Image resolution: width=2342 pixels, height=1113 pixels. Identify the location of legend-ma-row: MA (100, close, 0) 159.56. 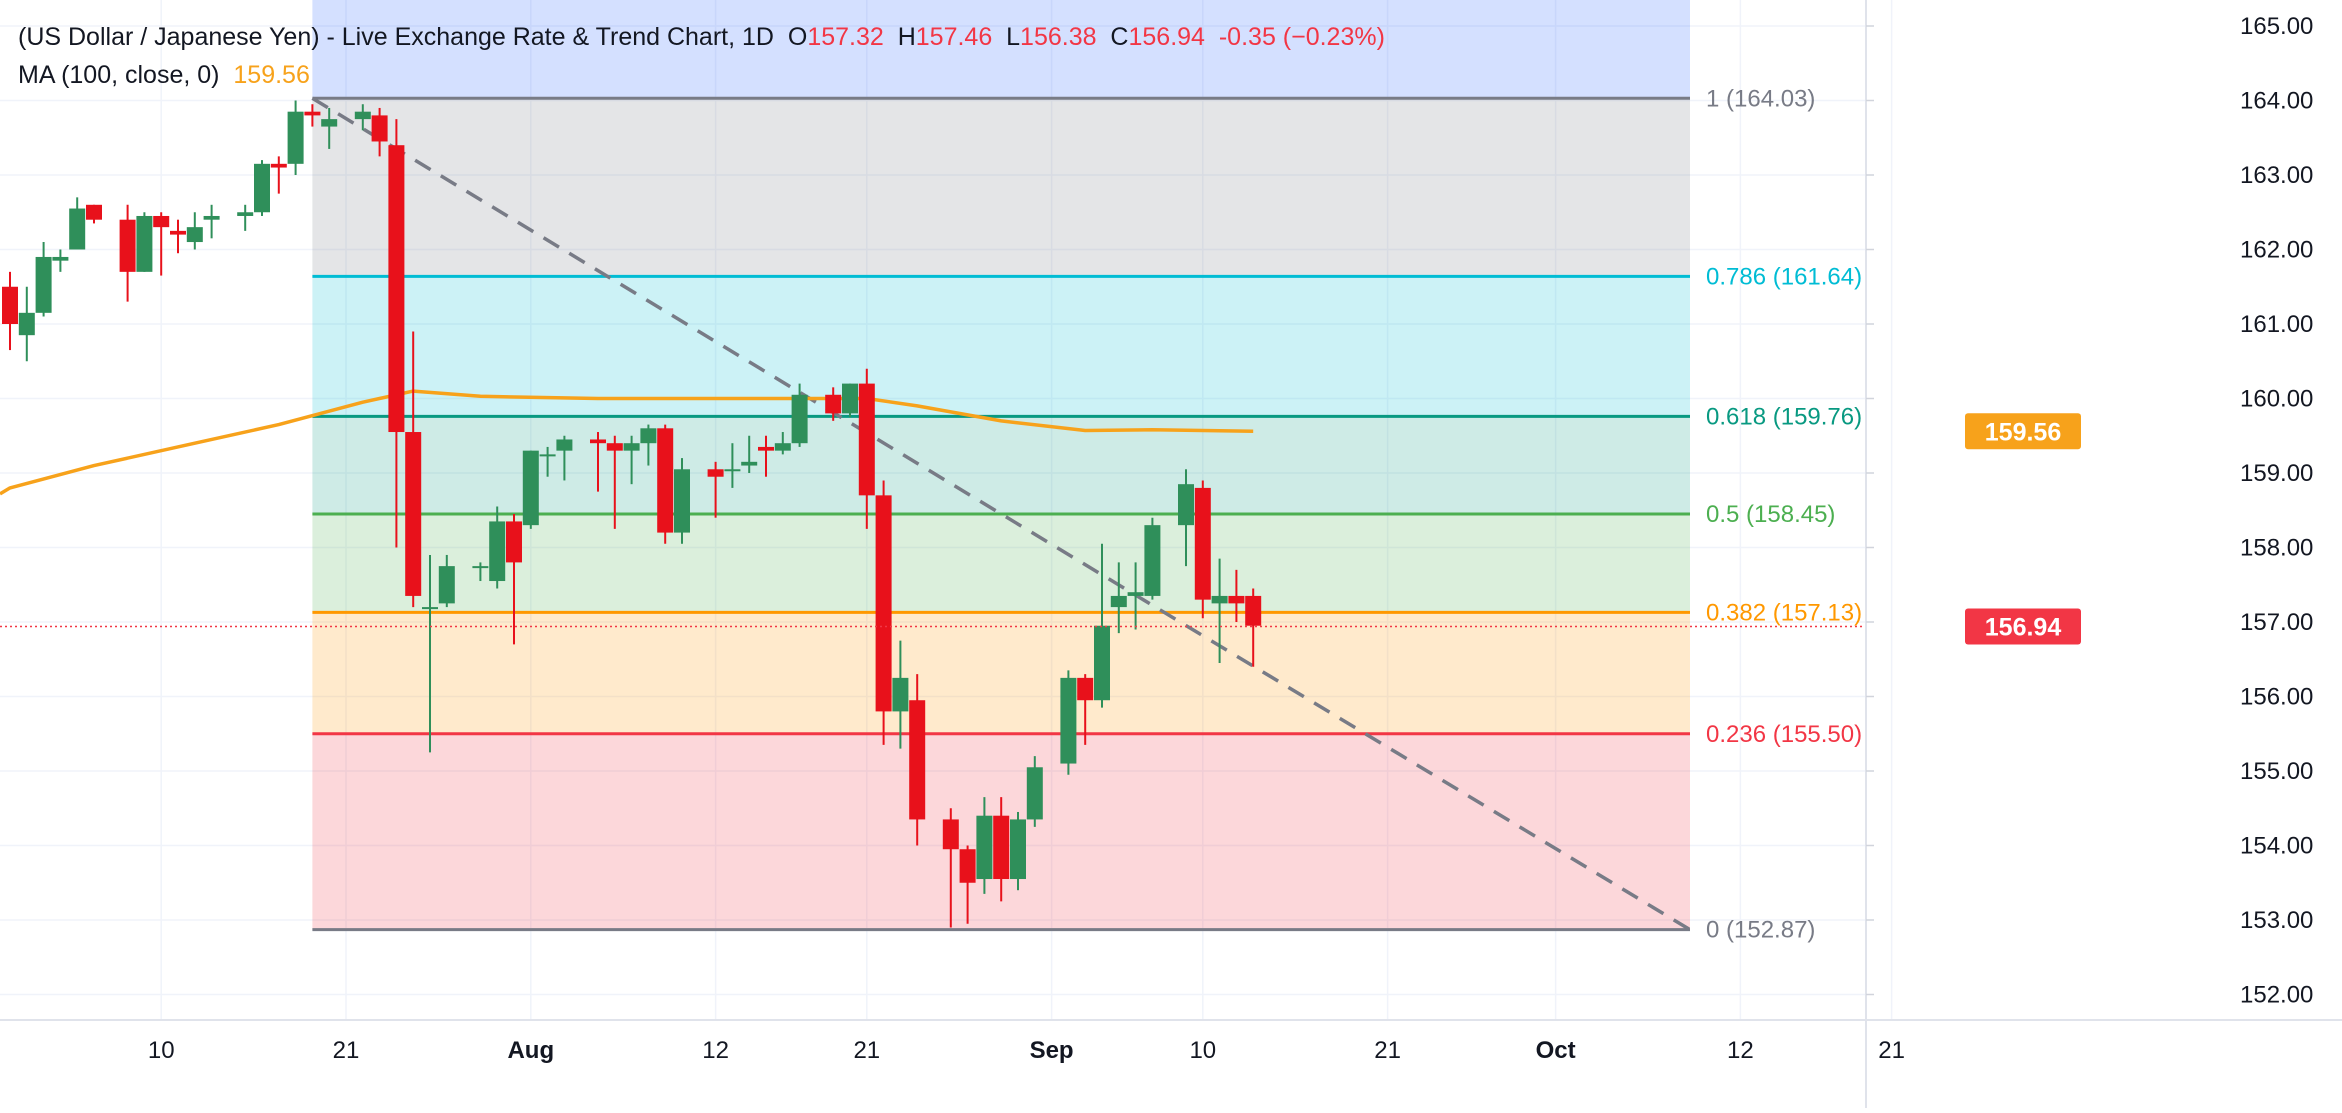
(701, 75).